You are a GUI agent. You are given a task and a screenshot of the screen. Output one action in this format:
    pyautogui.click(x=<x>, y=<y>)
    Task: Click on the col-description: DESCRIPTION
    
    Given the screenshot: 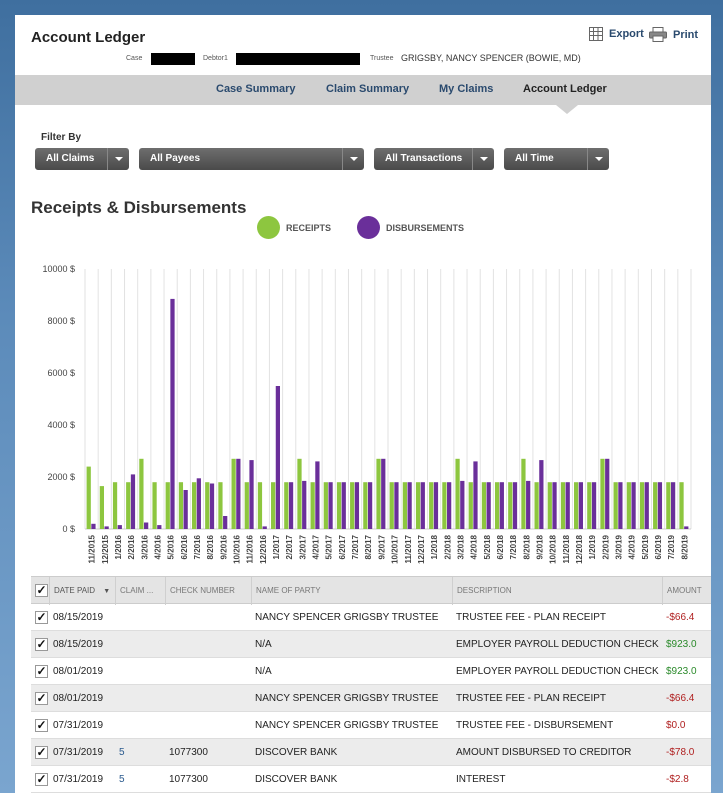 What is the action you would take?
    pyautogui.click(x=557, y=591)
    